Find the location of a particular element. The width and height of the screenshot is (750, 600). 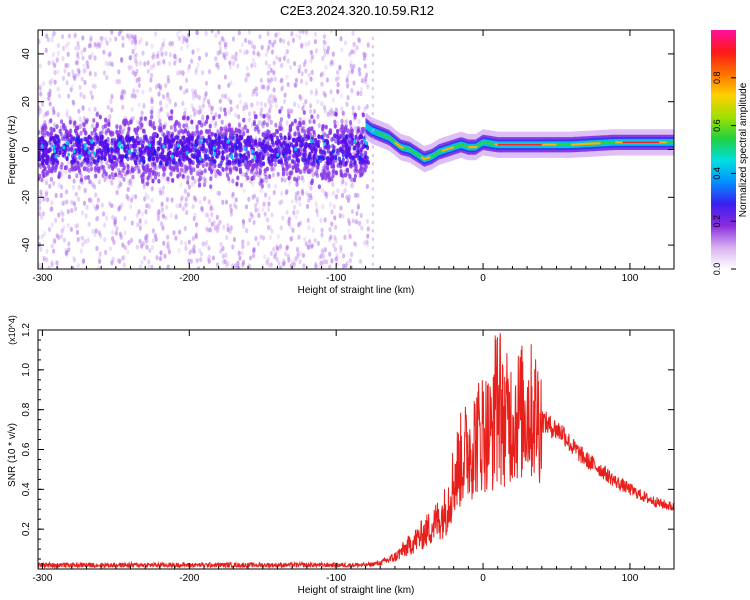

spectrogram-peak-cell is located at coordinates (187, 152).